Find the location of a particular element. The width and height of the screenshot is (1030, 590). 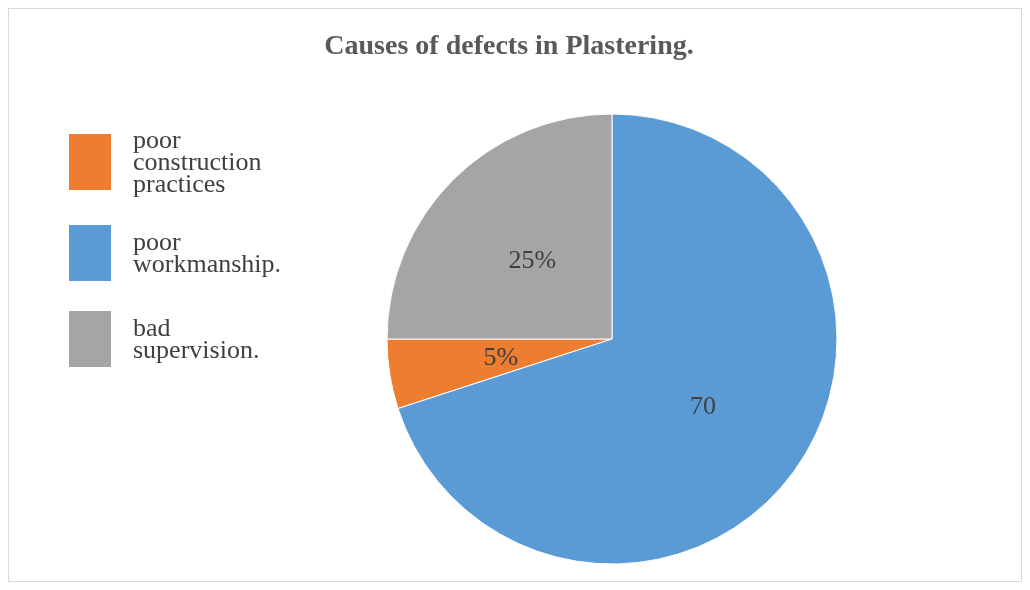

legend-label: poor construction practices is located at coordinates (198, 161).